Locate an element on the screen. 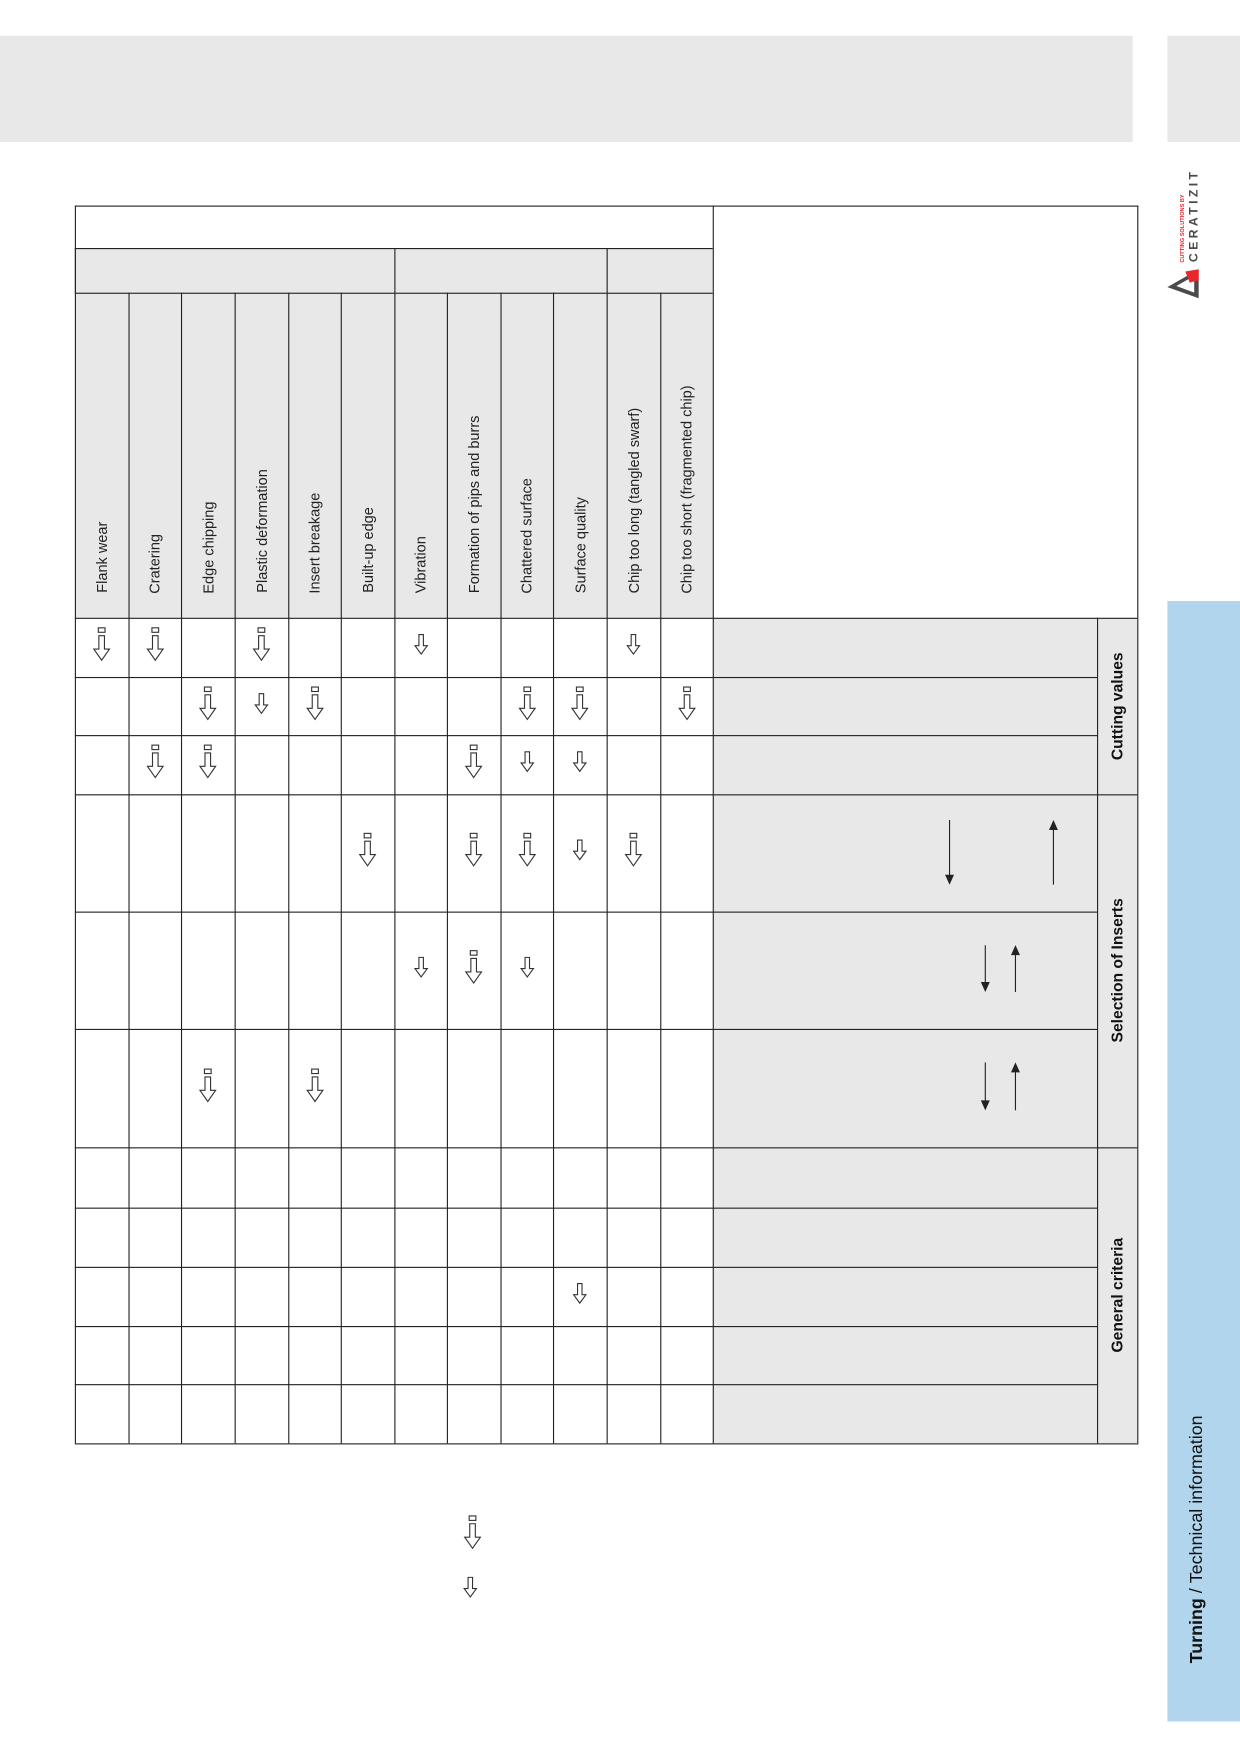  column-header: Chip too long (tangled swarf) is located at coordinates (634, 450).